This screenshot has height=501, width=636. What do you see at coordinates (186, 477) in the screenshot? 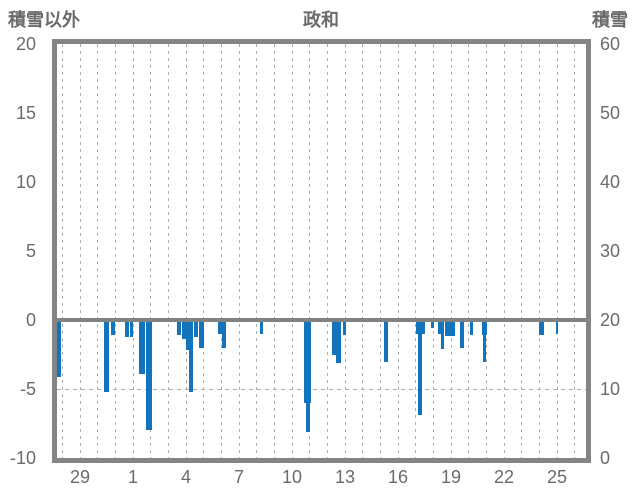
I see `x-tick-label: 4` at bounding box center [186, 477].